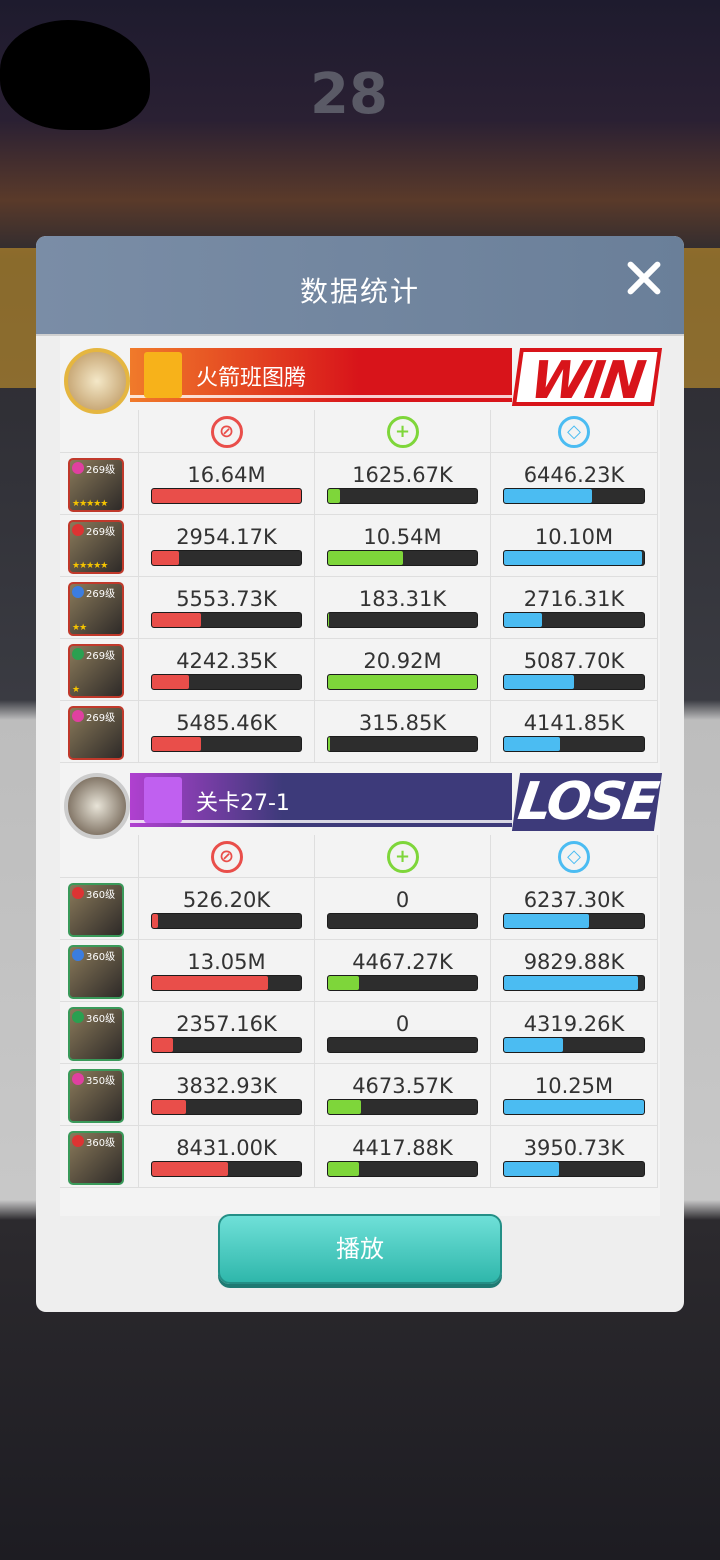  I want to click on damage-cell: 16.64M, so click(226, 483).